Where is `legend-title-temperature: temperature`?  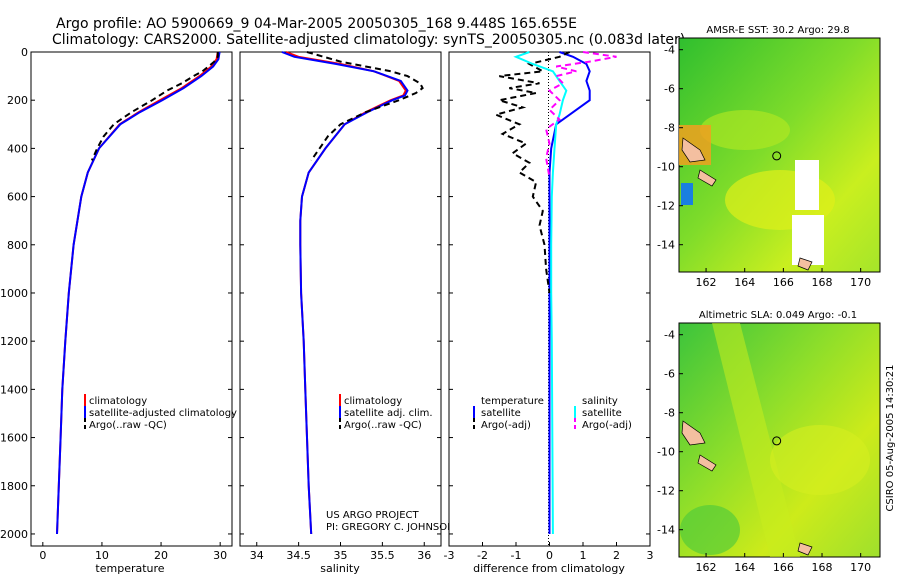 legend-title-temperature: temperature is located at coordinates (512, 401).